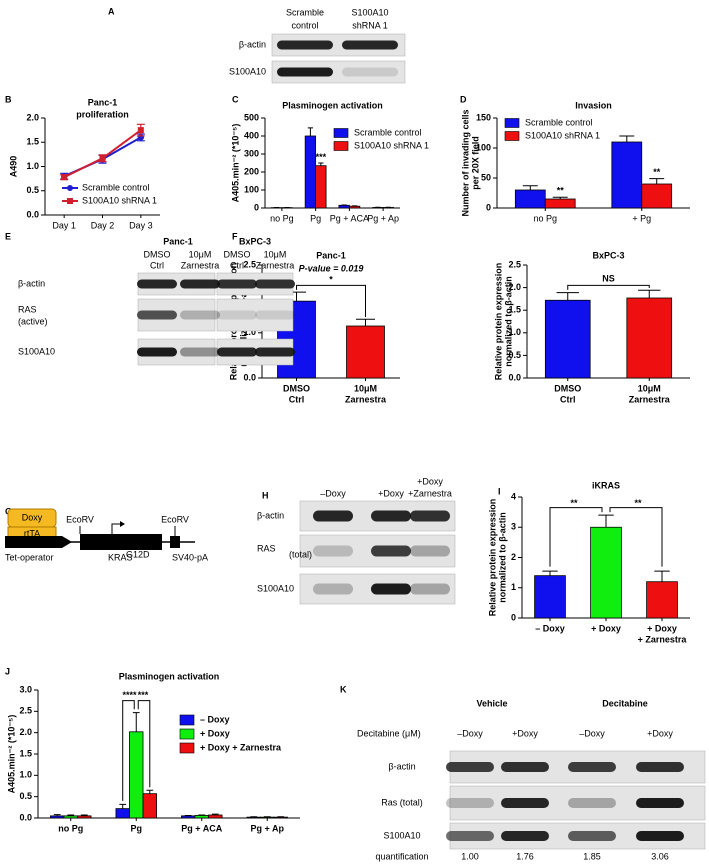 Image resolution: width=709 pixels, height=864 pixels. I want to click on significance-bracket, so click(576, 537).